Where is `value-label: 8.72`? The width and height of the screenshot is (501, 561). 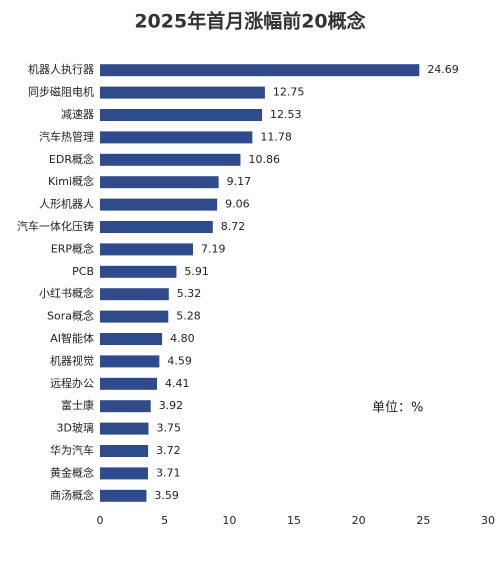
value-label: 8.72 is located at coordinates (233, 226).